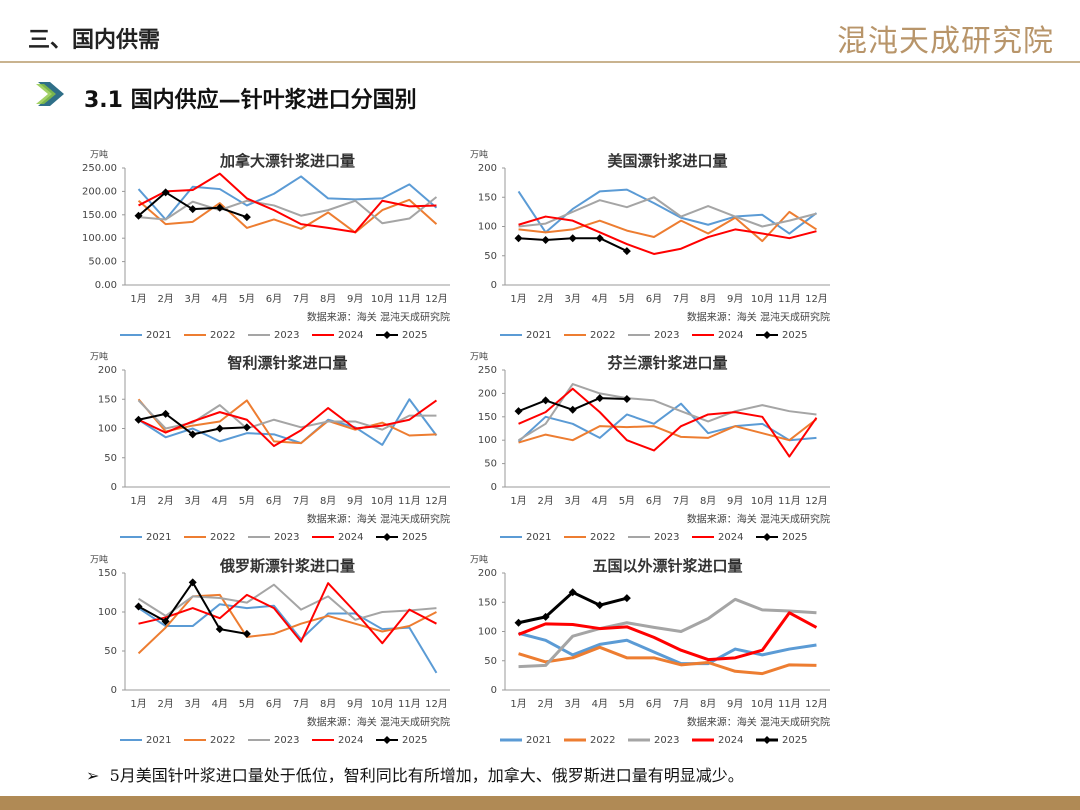 The height and width of the screenshot is (810, 1080). What do you see at coordinates (540, 803) in the screenshot?
I see `bottom-bar` at bounding box center [540, 803].